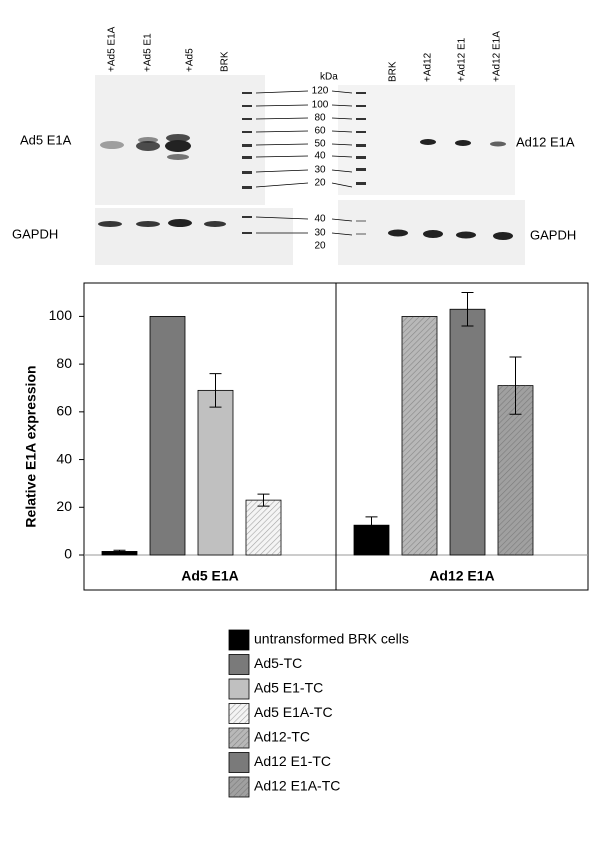  What do you see at coordinates (64, 363) in the screenshot?
I see `y-tick-label: 80` at bounding box center [64, 363].